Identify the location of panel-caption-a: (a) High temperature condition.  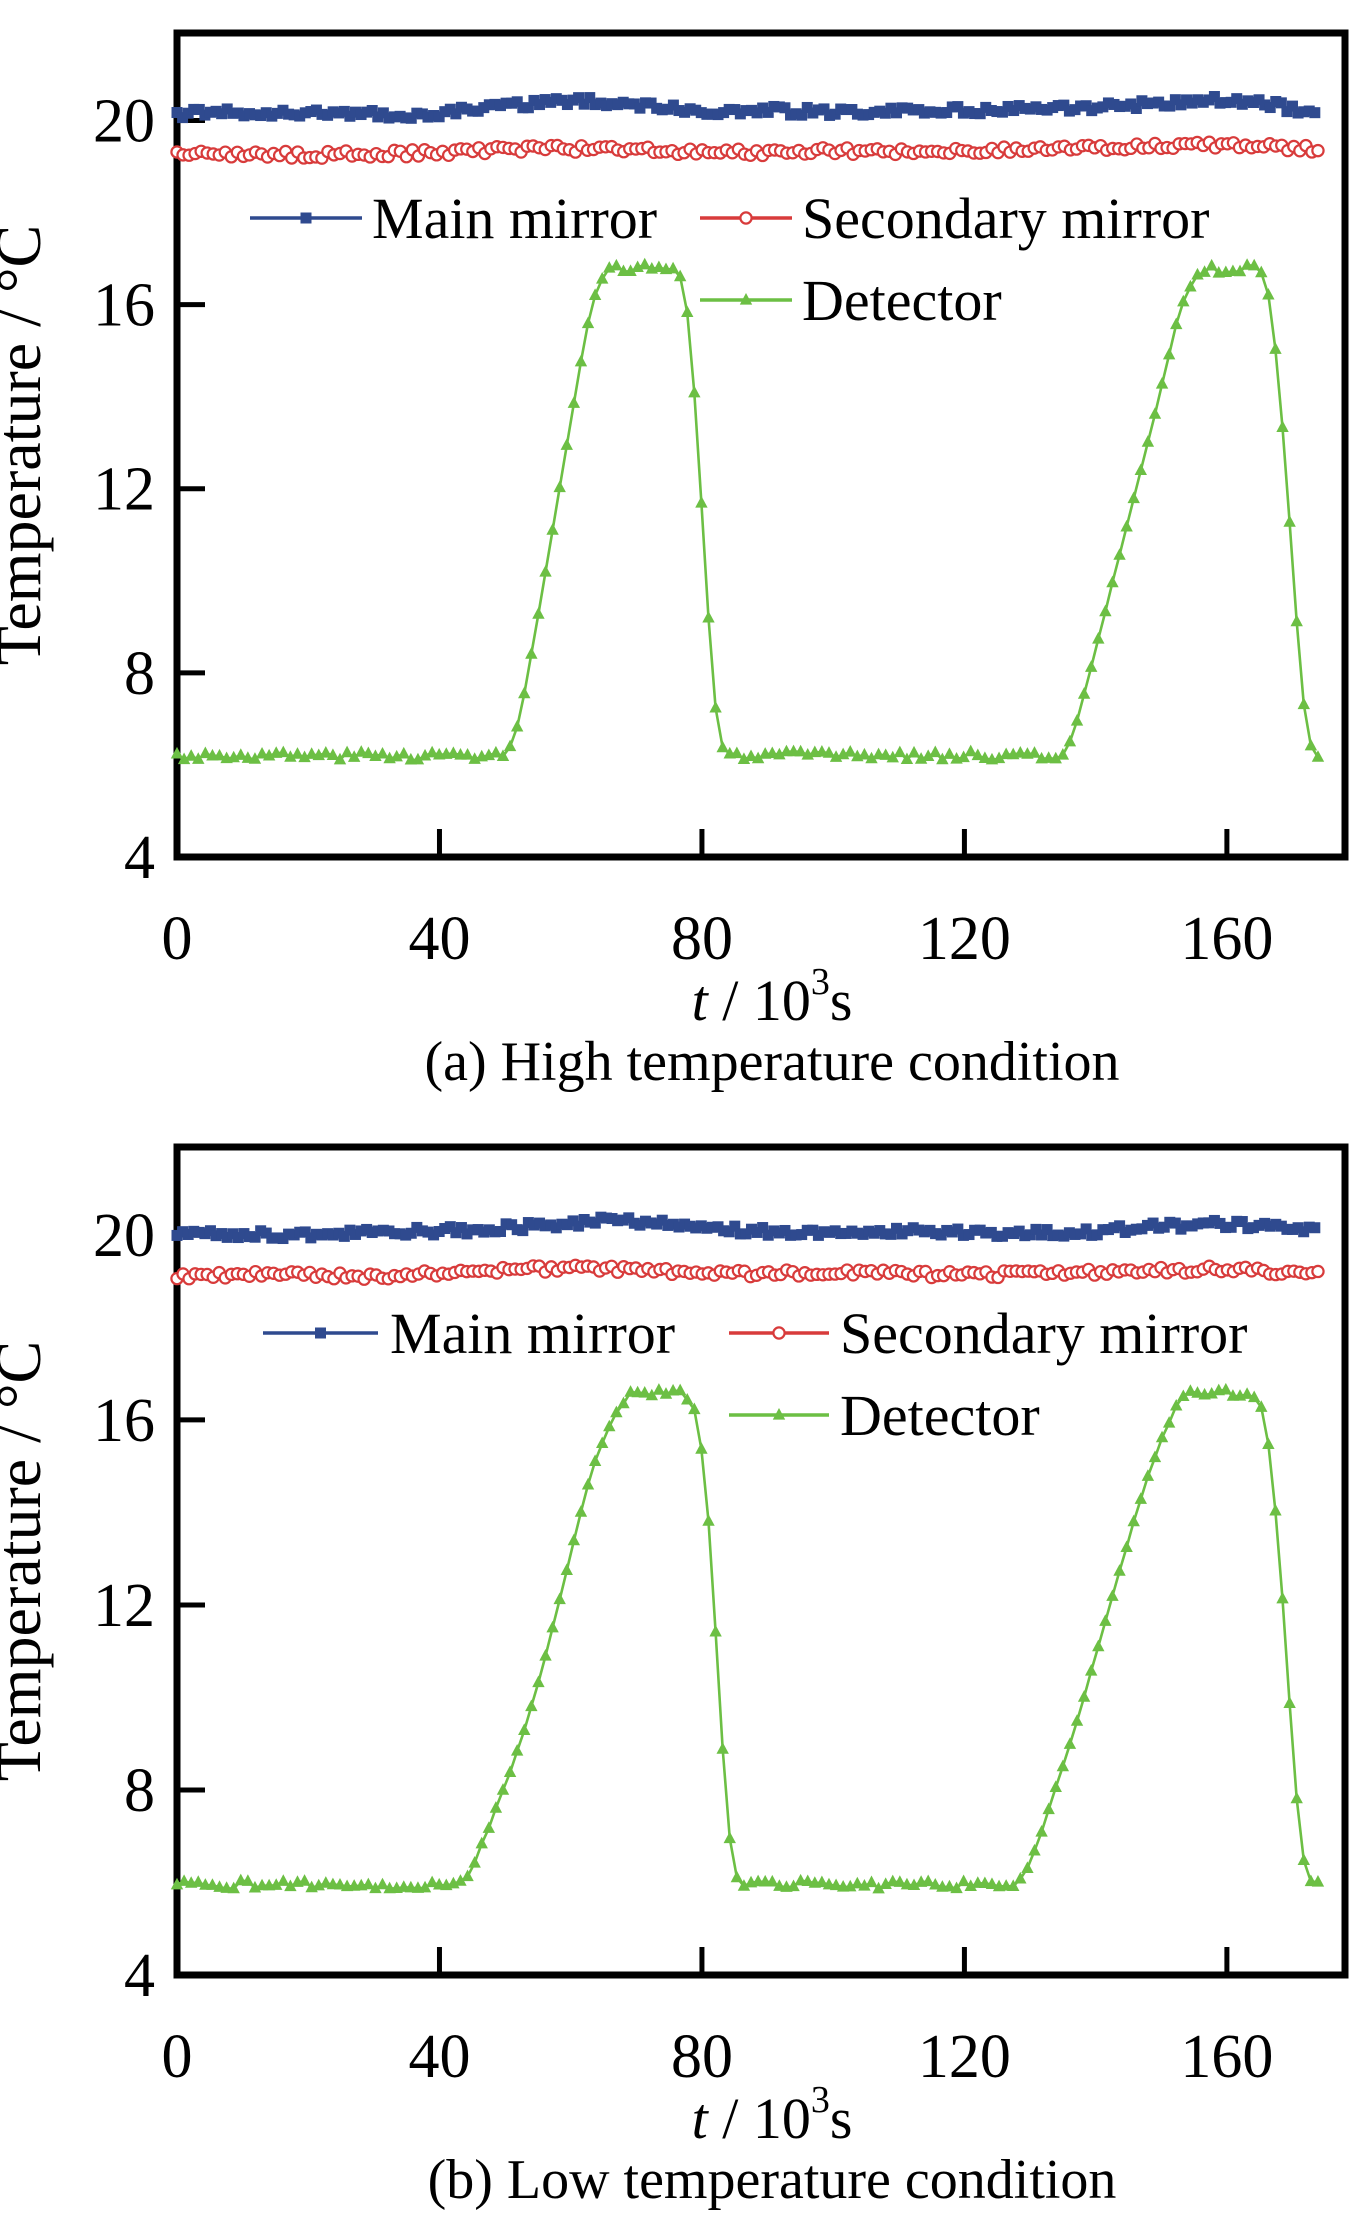
(771, 1062).